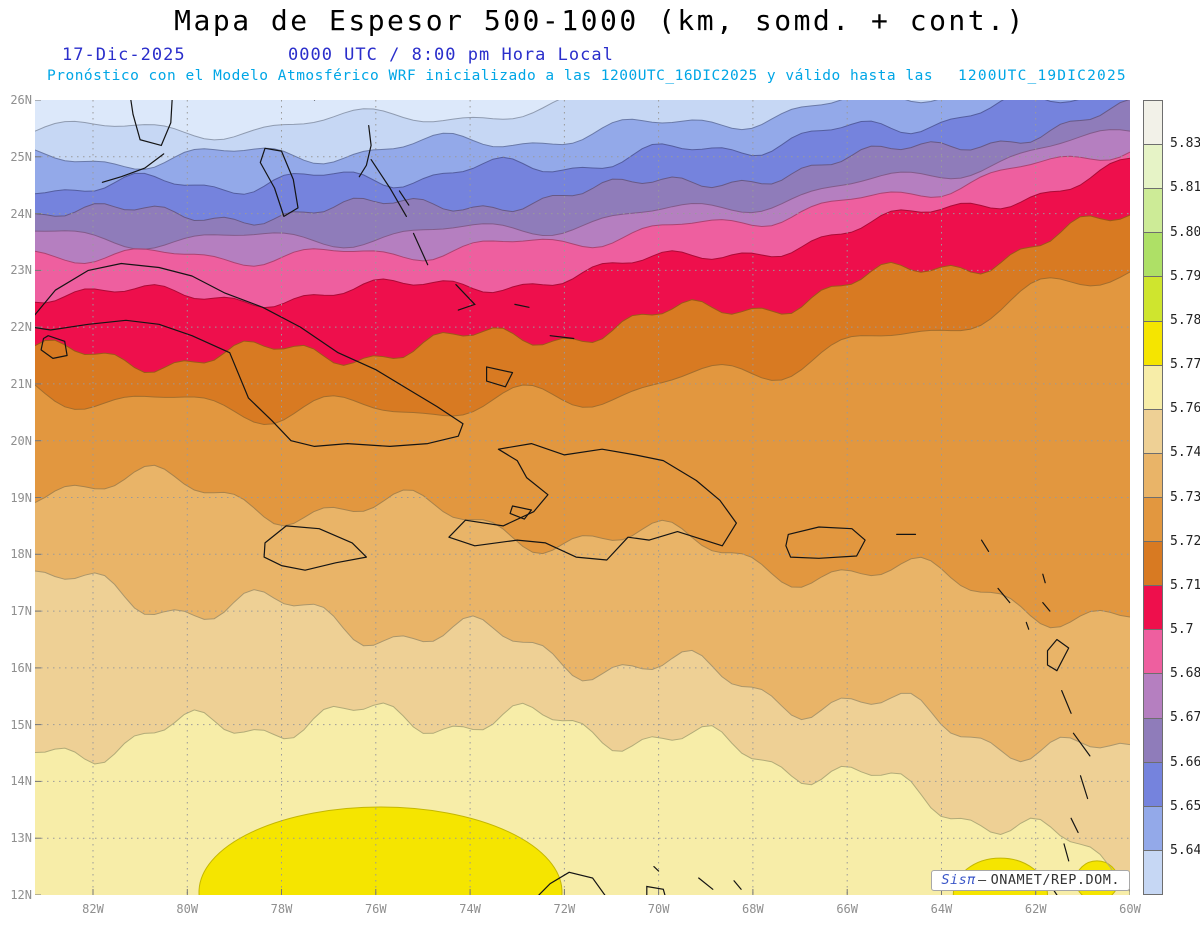 This screenshot has width=1200, height=927. I want to click on colorbar-label: 5.783, so click(1185, 320).